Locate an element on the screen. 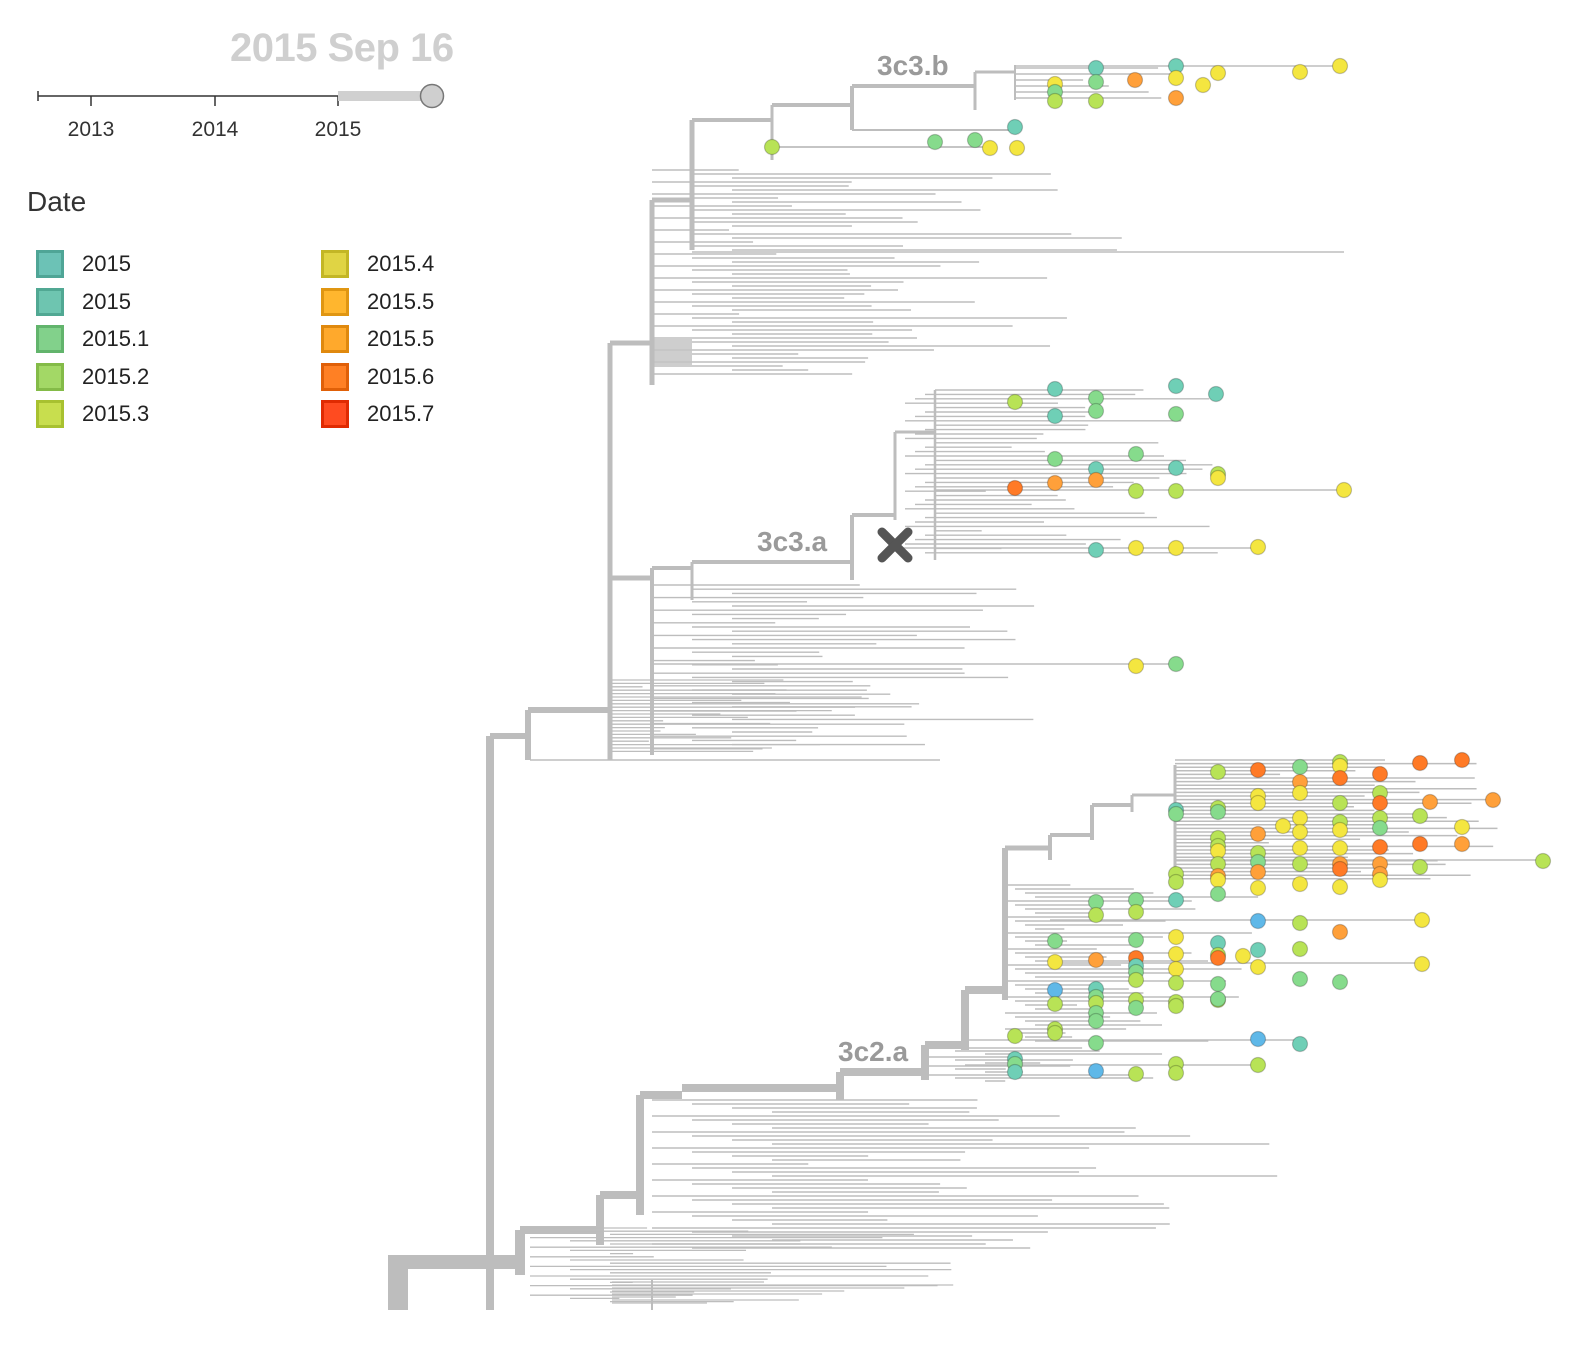 The width and height of the screenshot is (1594, 1352). legend-item: 2015.5 is located at coordinates (377, 339).